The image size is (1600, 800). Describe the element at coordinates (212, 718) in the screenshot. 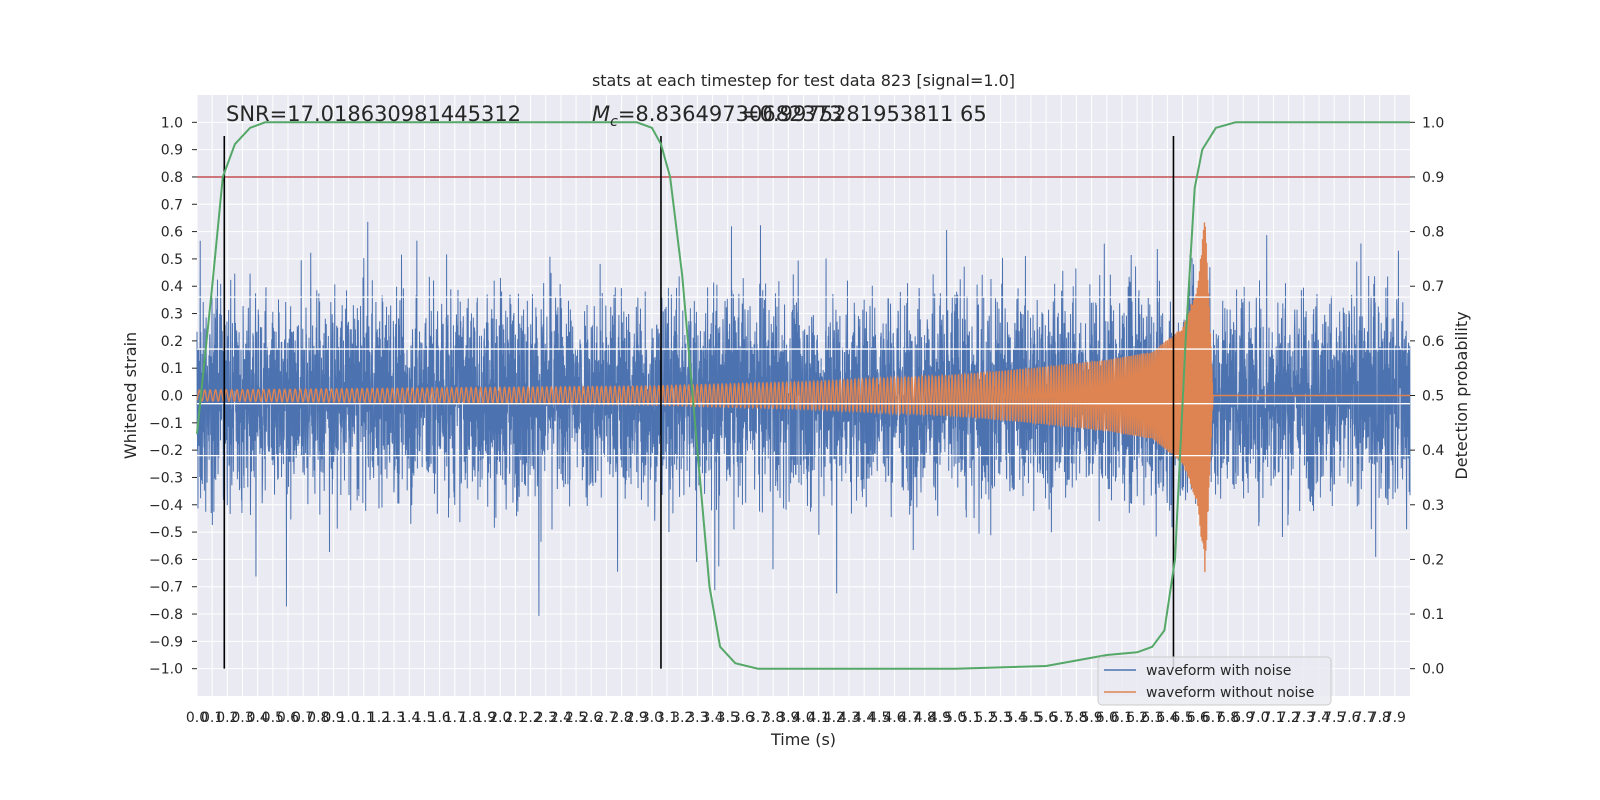

I see `x-tick-label: 0.1` at that location.